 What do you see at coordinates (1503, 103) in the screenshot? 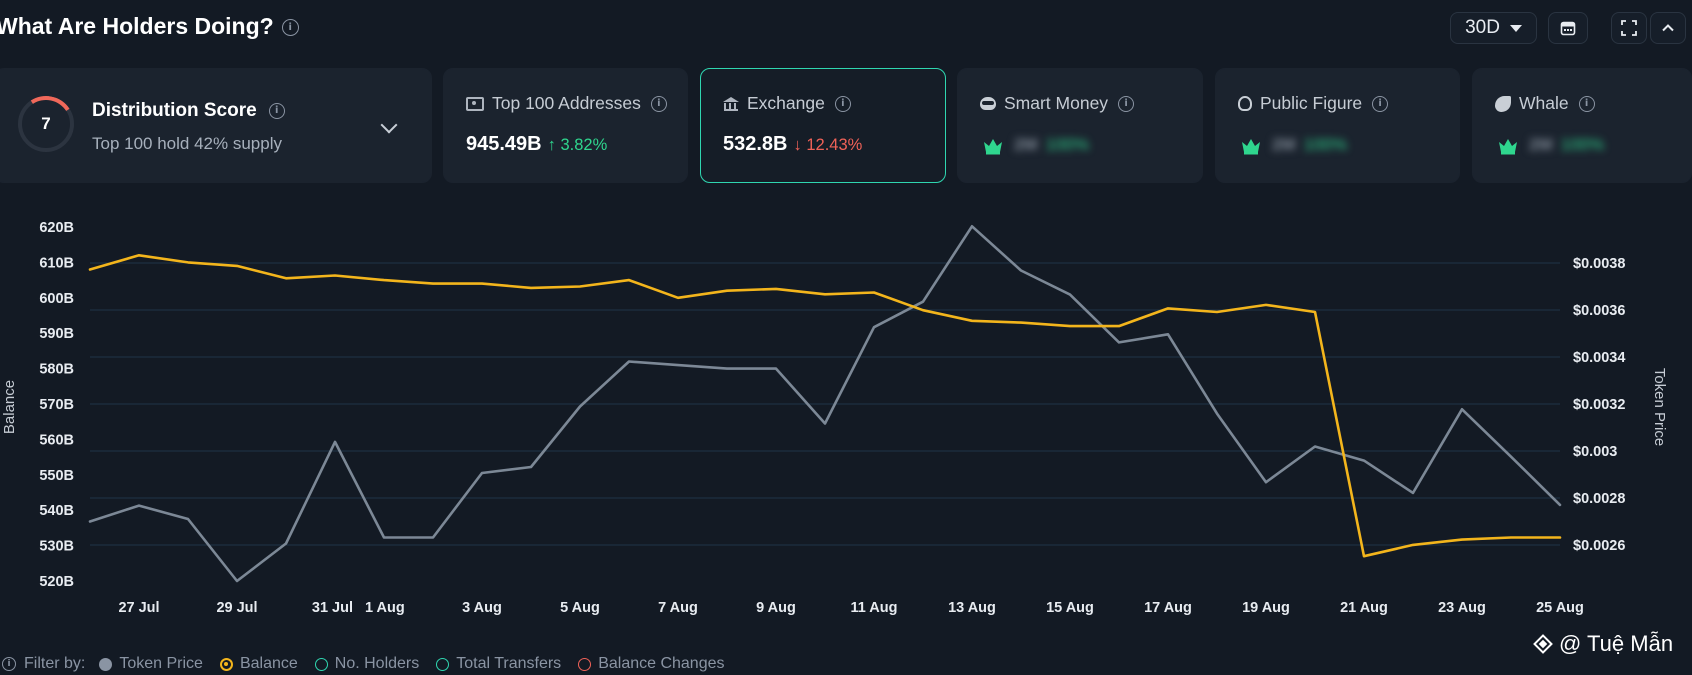
I see `whale-icon` at bounding box center [1503, 103].